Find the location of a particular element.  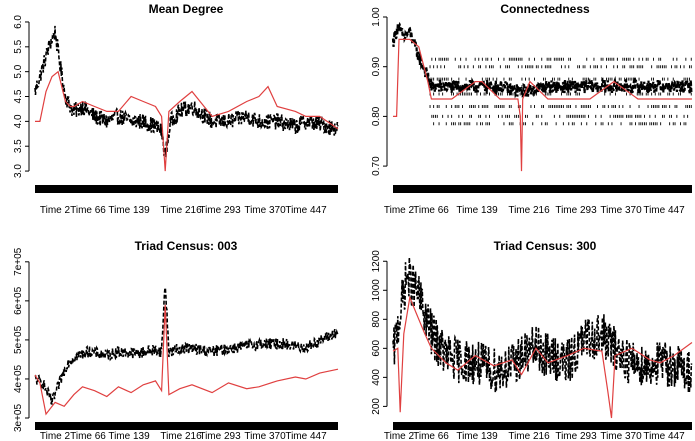

y-tick-label: 5e+05 is located at coordinates (18, 339).